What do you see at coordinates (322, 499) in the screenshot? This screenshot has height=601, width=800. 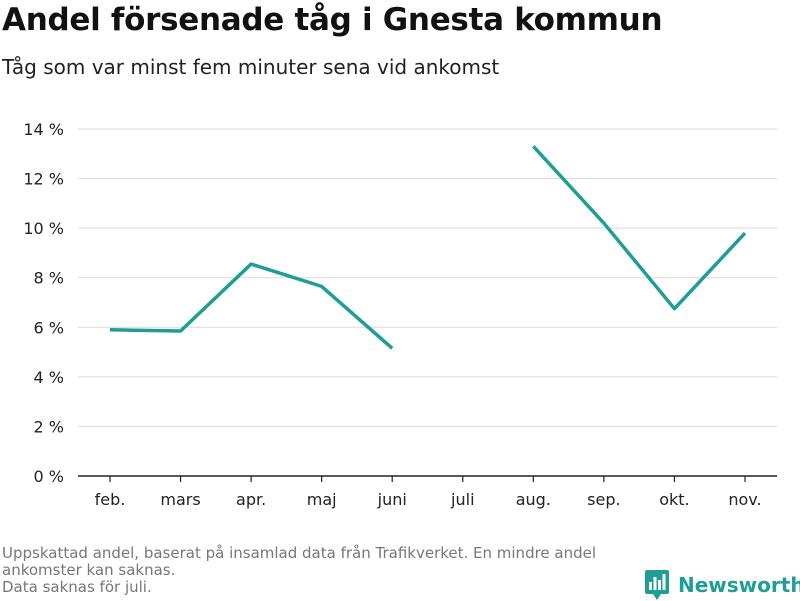 I see `x-tick-label: maj` at bounding box center [322, 499].